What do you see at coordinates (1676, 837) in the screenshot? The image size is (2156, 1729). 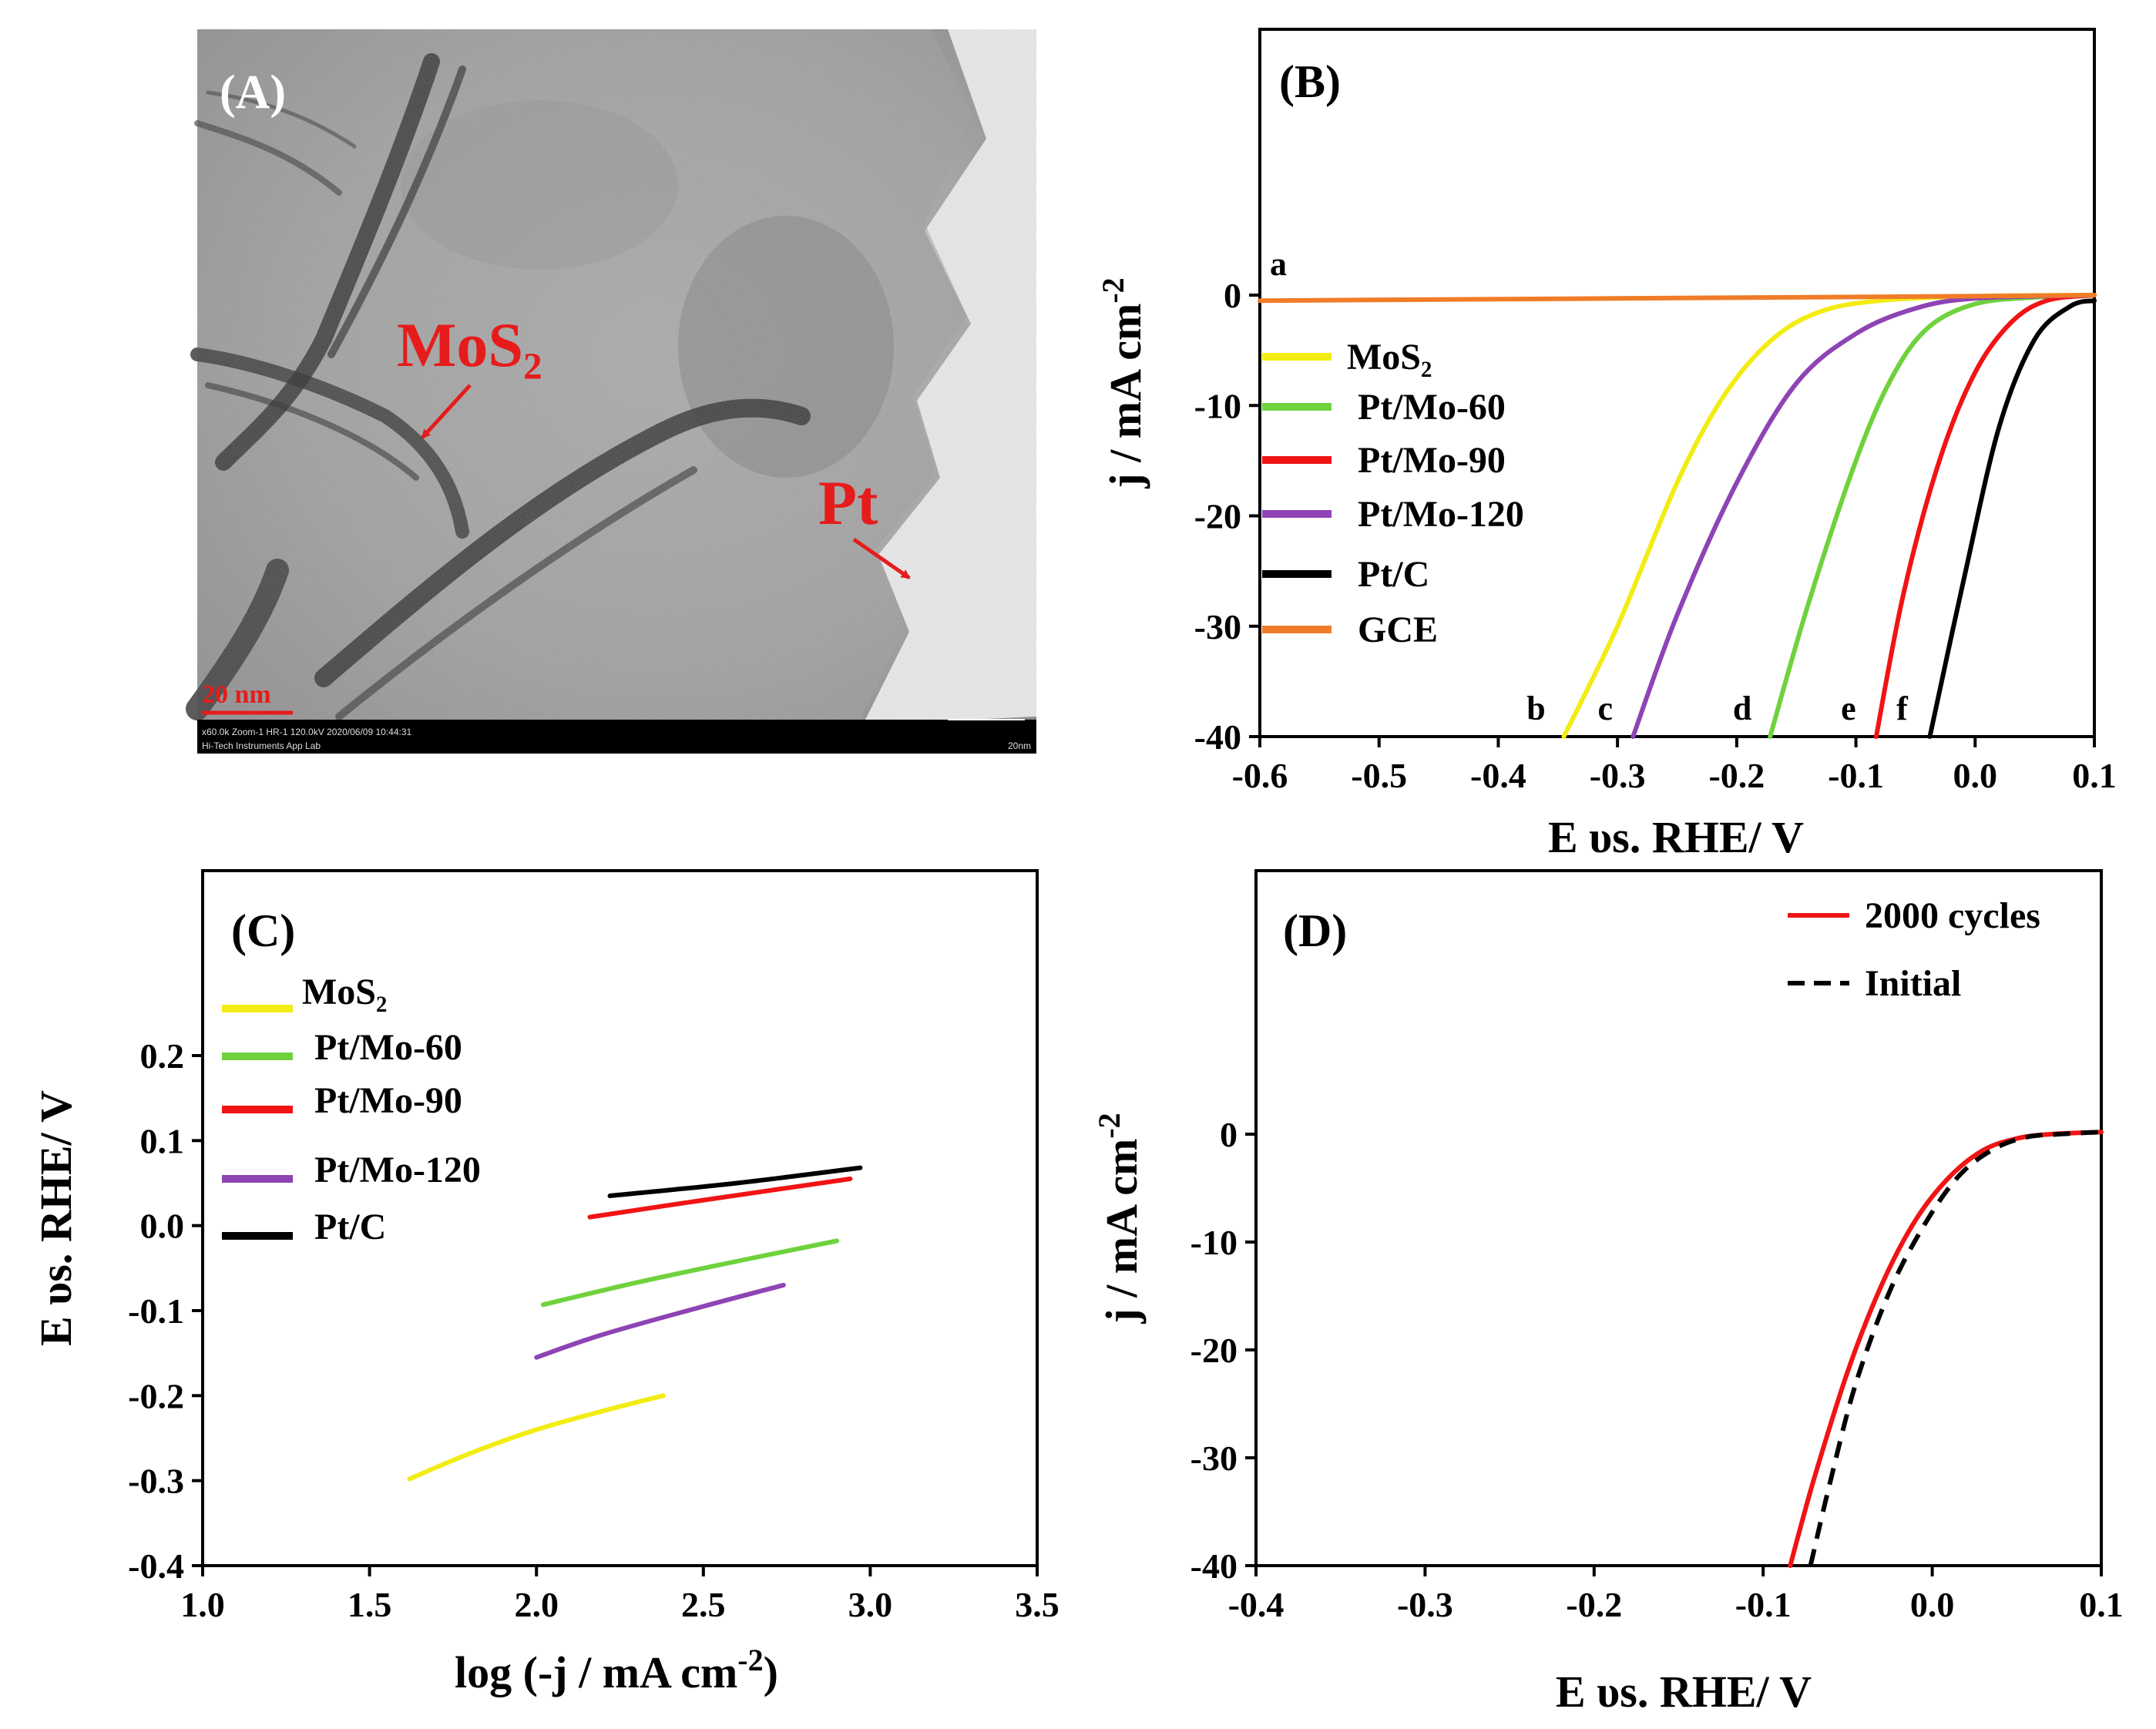 I see `panel-b-x-axis-label: E υs. RHE/ V` at bounding box center [1676, 837].